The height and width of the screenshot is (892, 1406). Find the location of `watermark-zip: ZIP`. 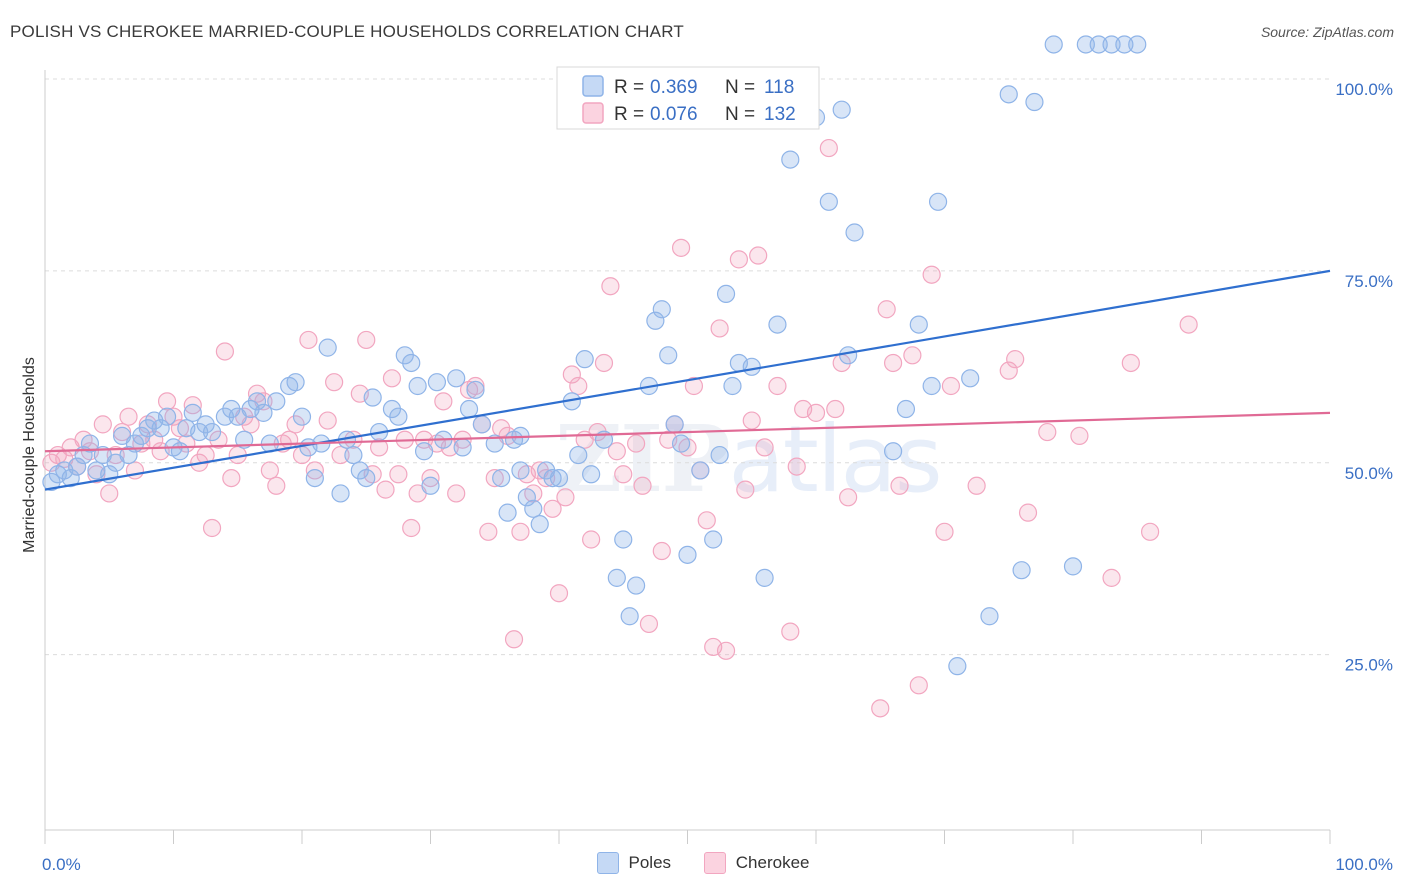

watermark-zip: ZIP is located at coordinates (642, 459).